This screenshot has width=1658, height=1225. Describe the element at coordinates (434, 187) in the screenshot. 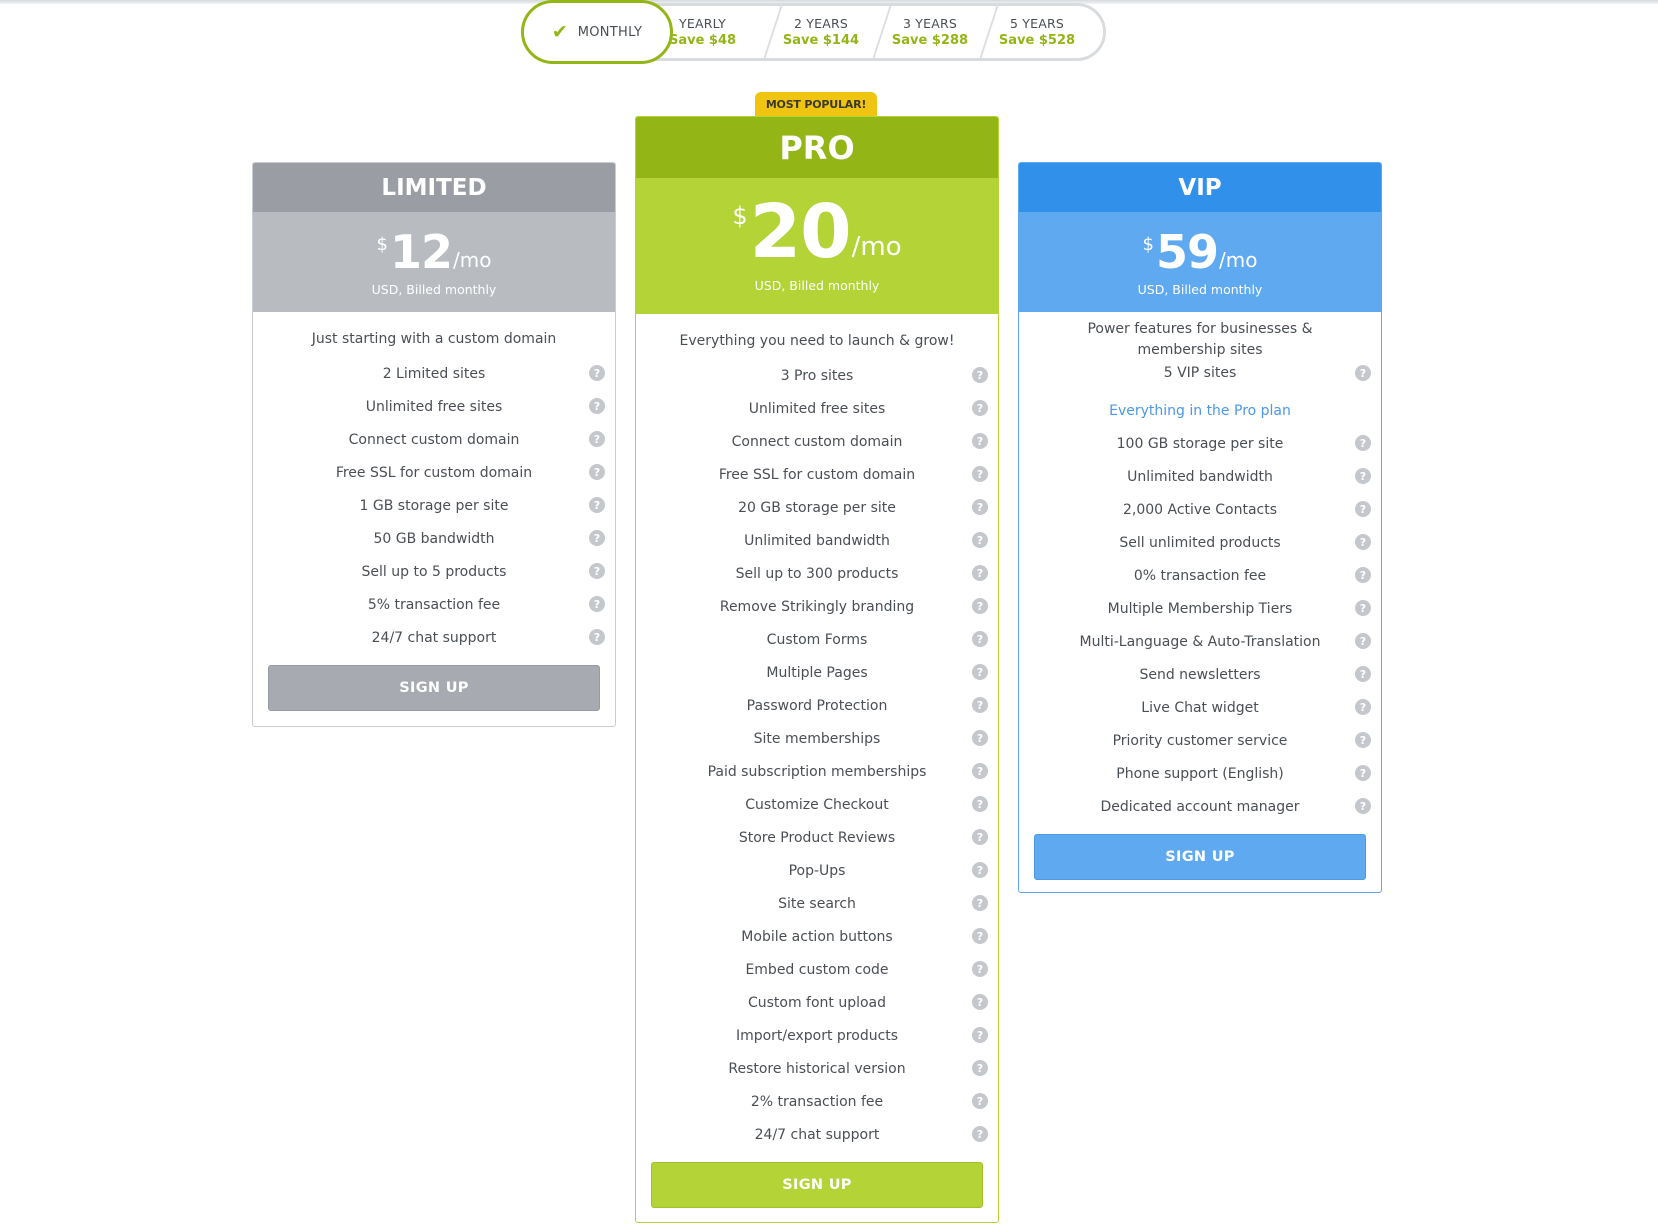

I see `plan-title: LIMITED` at that location.